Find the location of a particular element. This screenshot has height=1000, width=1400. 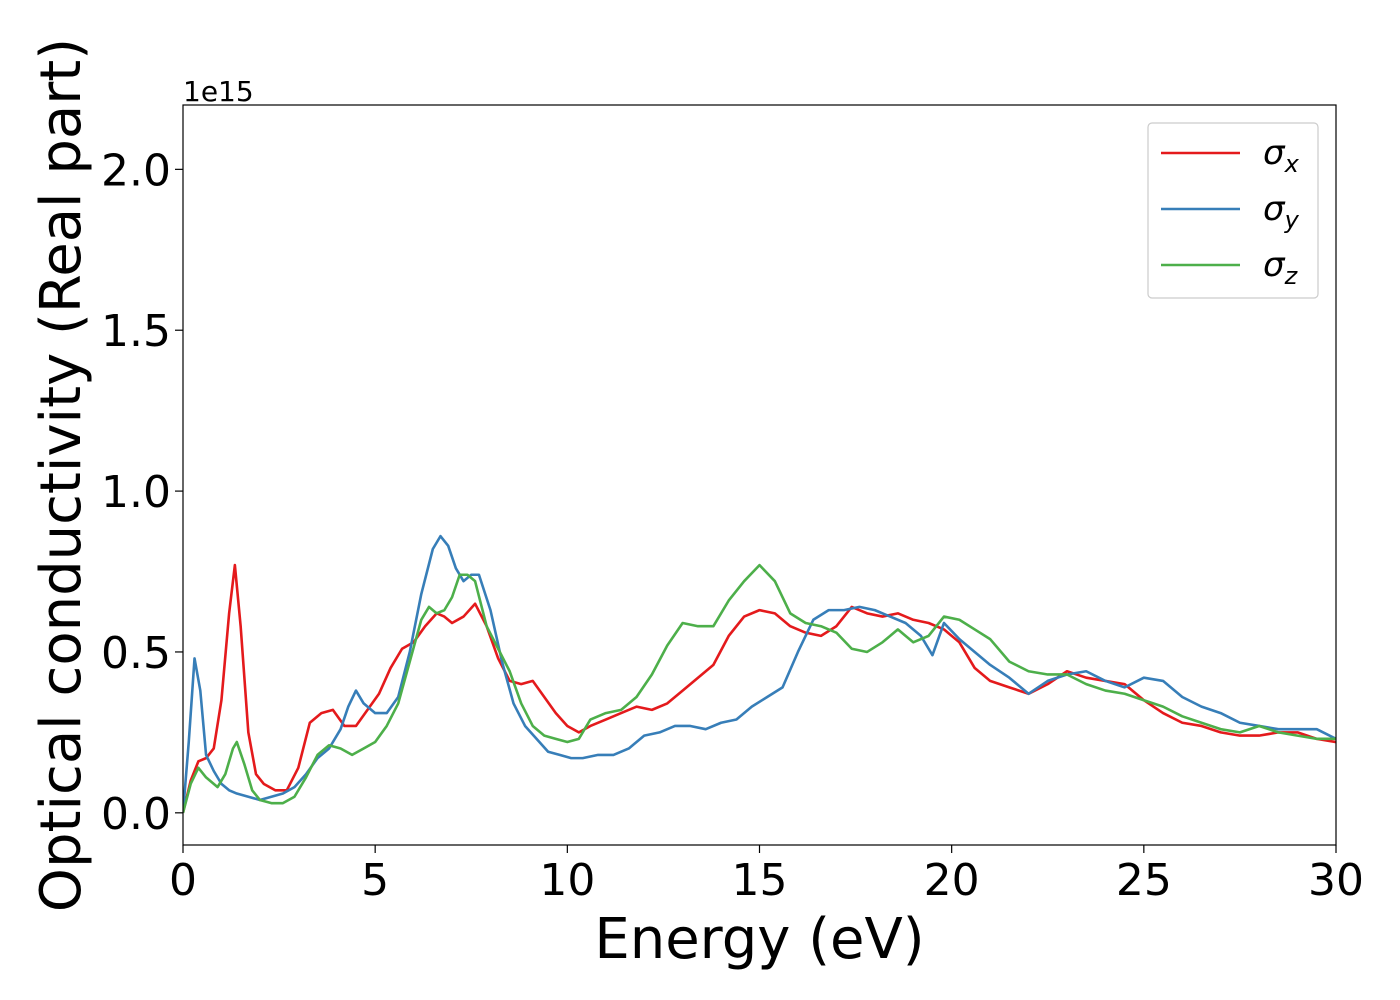

legend-label: σy is located at coordinates (1281, 211).